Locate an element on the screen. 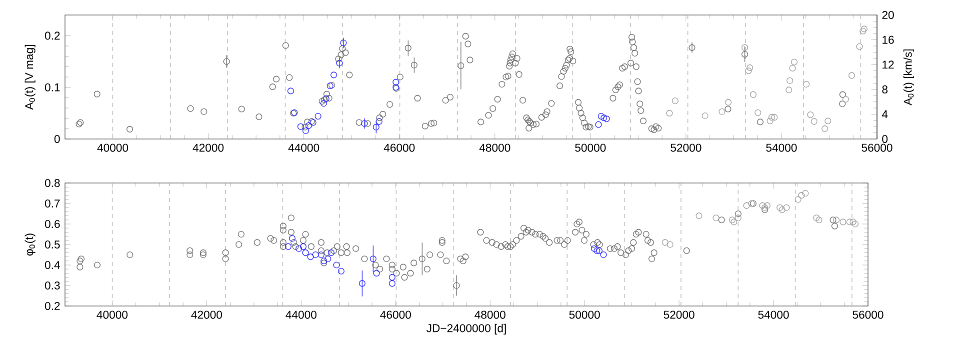 The width and height of the screenshot is (954, 358). y-tick-label: 0.1 is located at coordinates (52, 87).